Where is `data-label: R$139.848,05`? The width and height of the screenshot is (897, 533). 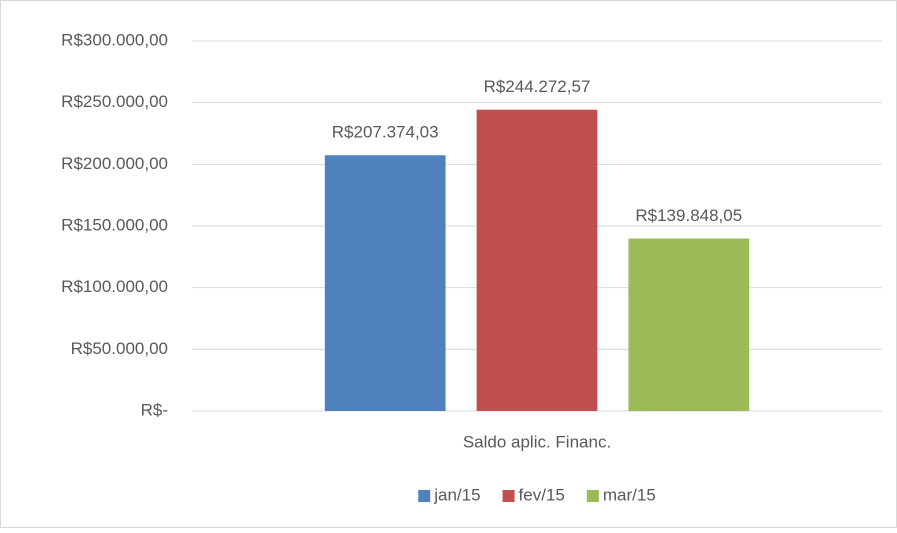
data-label: R$139.848,05 is located at coordinates (688, 215).